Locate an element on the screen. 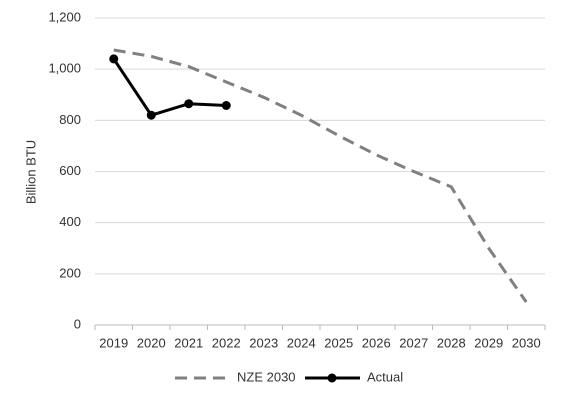  y-tick-label: 800 is located at coordinates (70, 119).